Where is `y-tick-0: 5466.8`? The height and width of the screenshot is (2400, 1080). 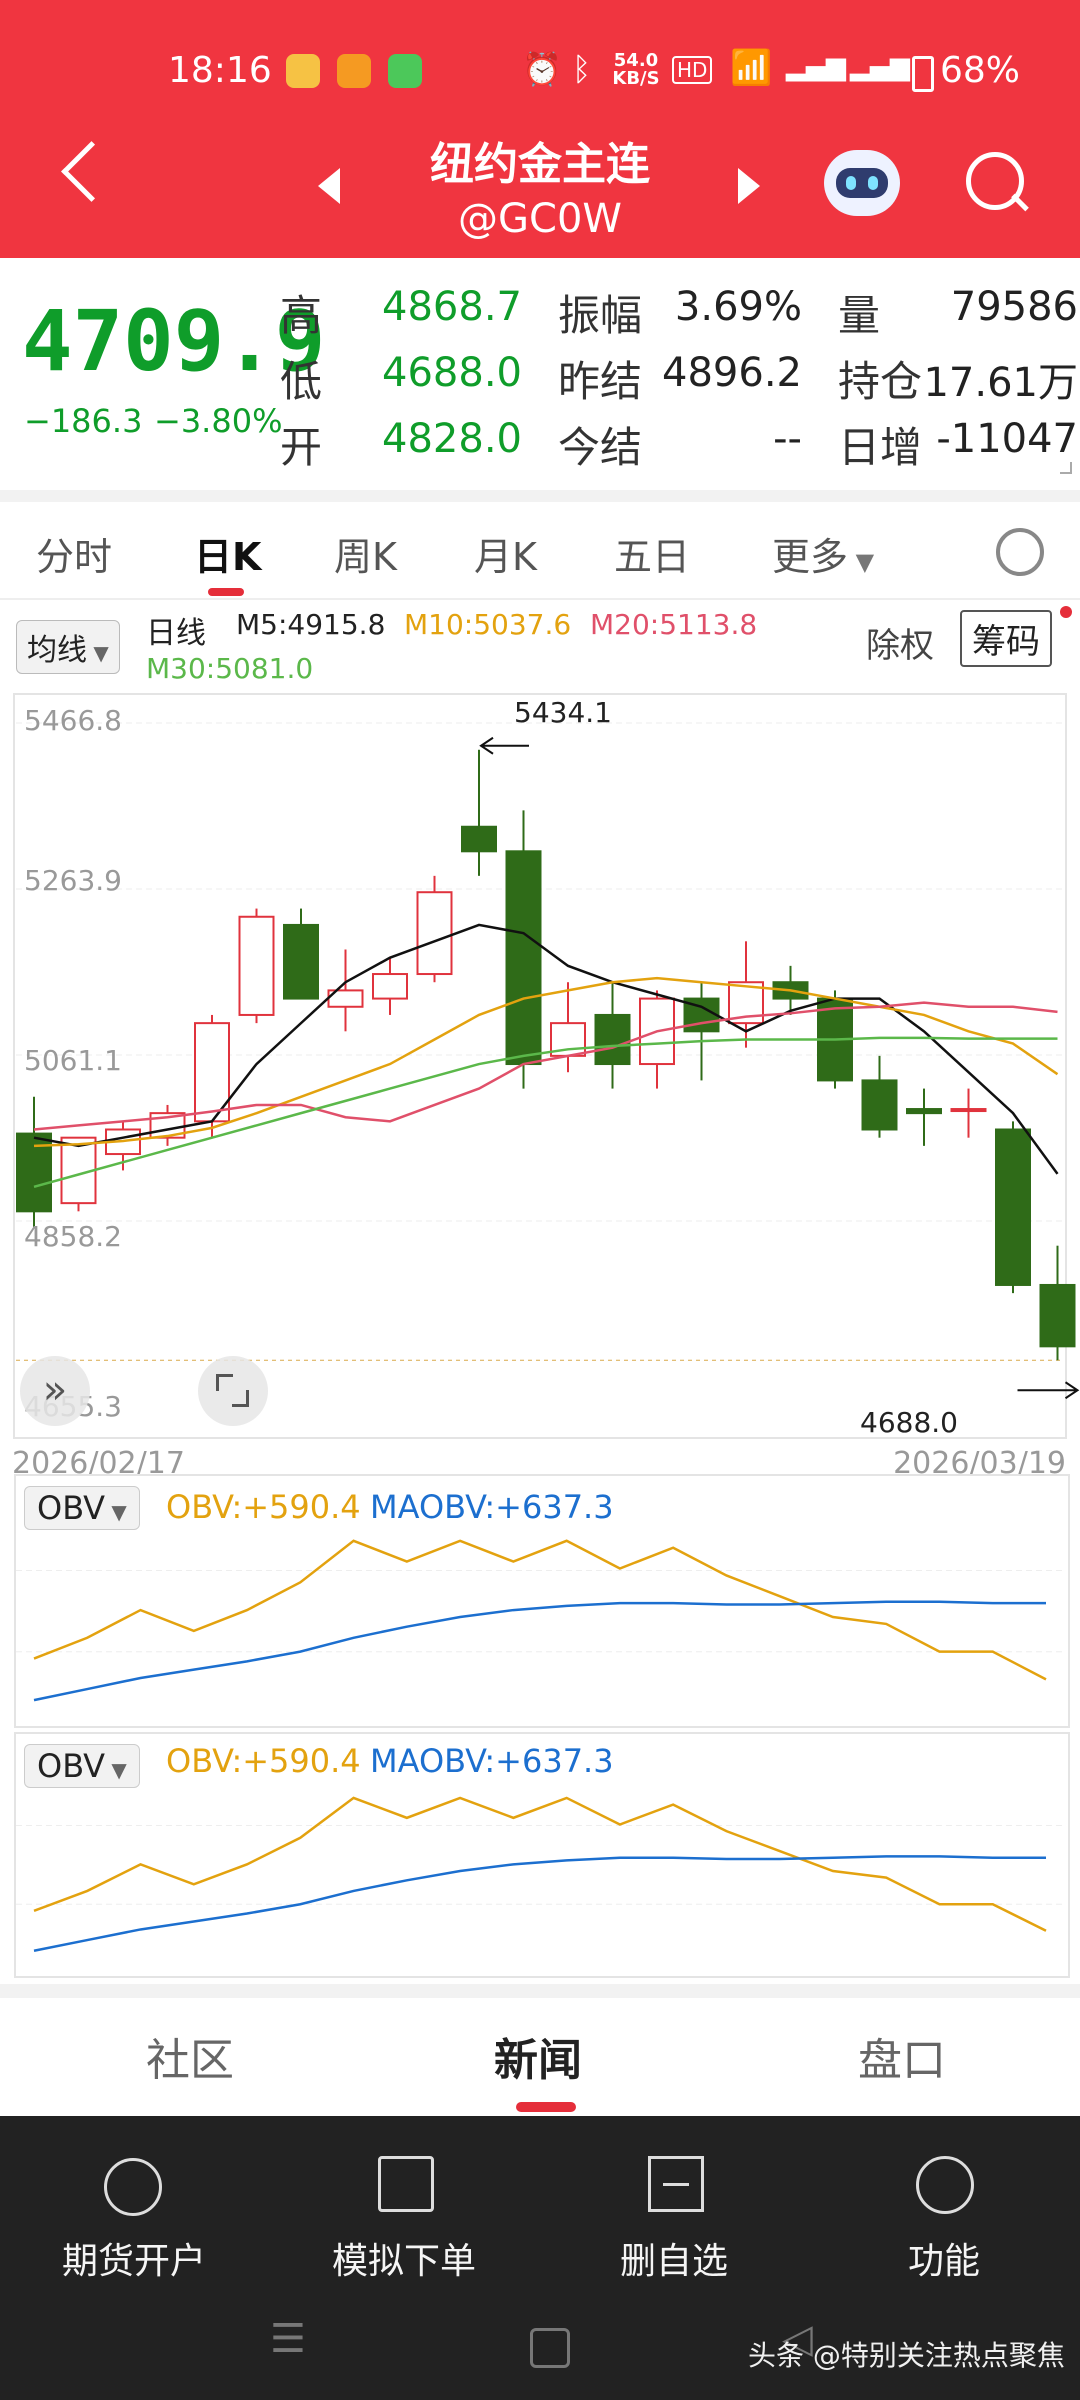
y-tick-0: 5466.8 is located at coordinates (73, 720).